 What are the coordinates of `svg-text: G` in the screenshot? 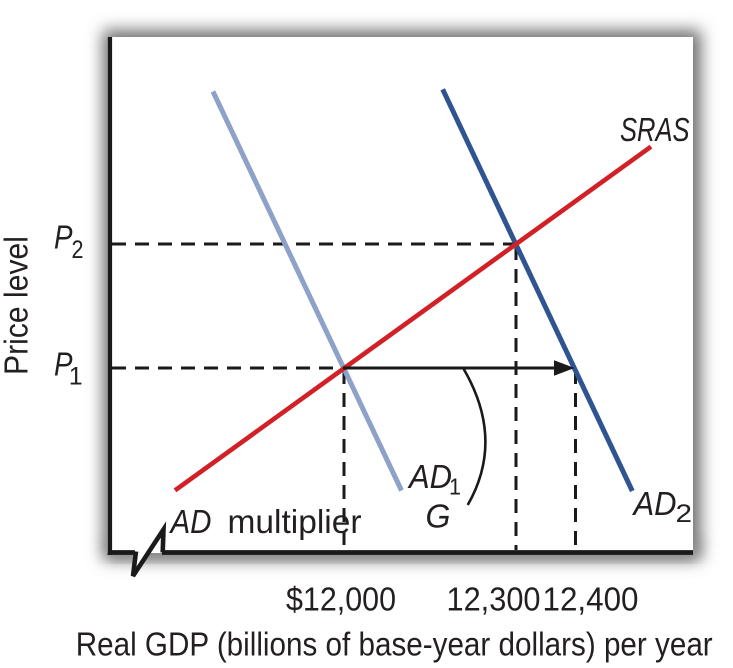 It's located at (438, 516).